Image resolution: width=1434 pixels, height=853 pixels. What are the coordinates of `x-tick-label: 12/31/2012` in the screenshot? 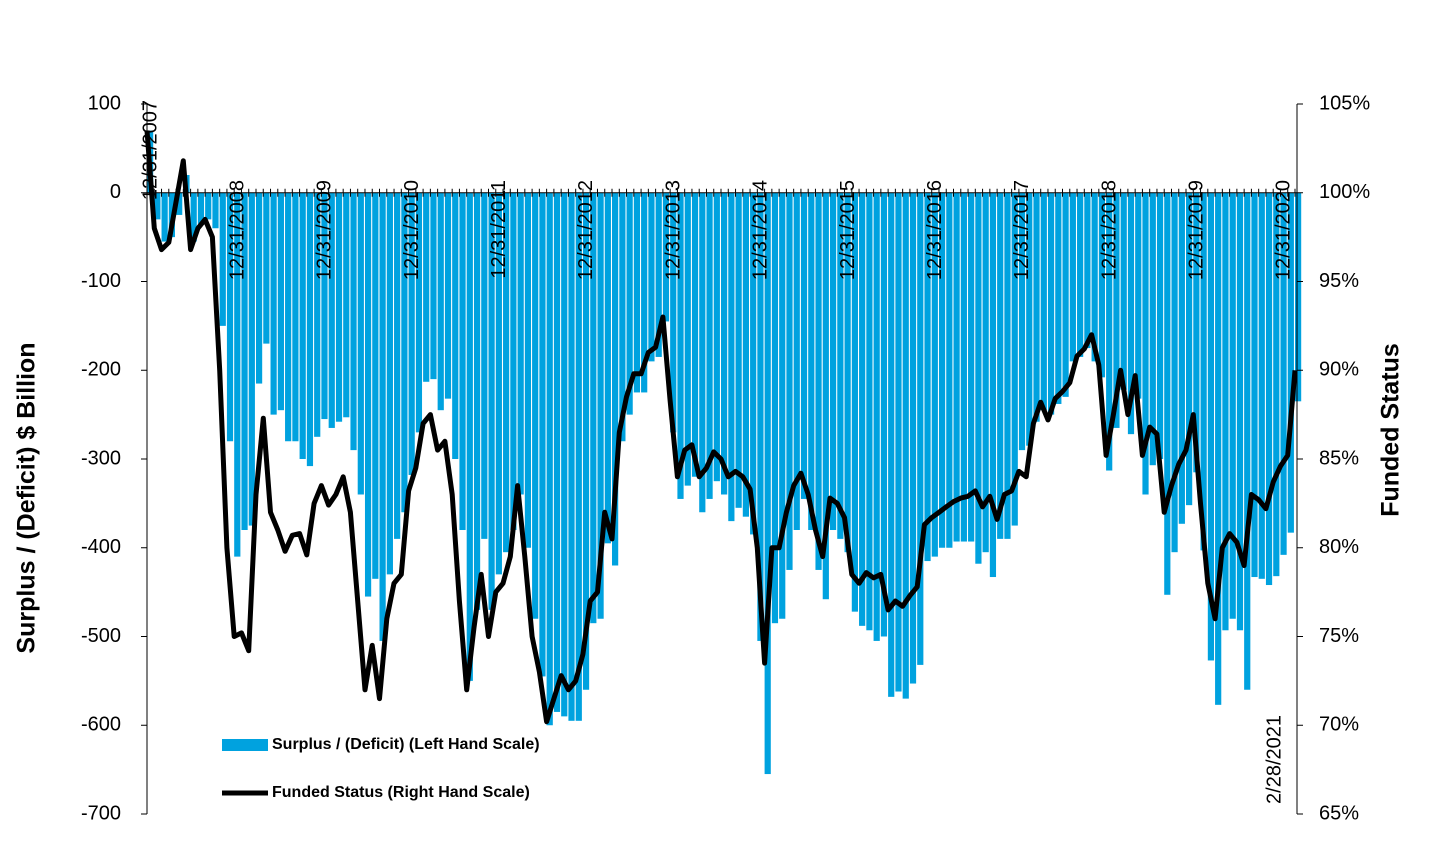 It's located at (586, 230).